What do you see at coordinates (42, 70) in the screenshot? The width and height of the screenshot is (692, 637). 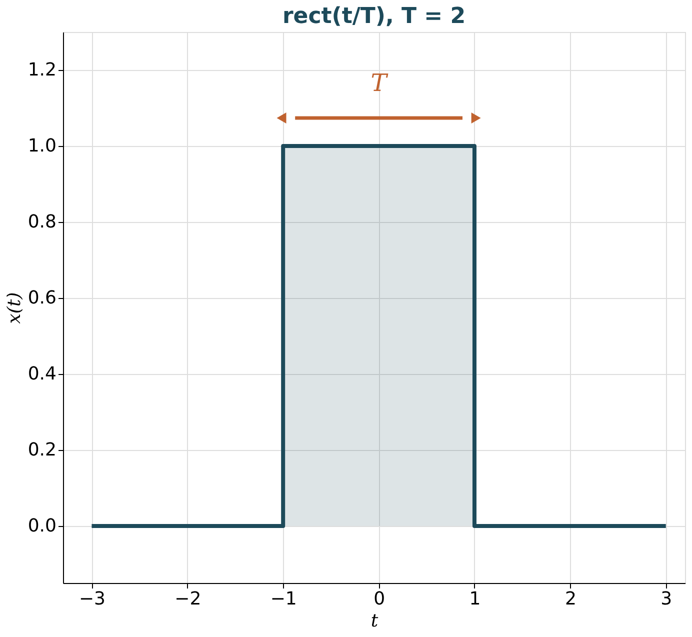 I see `y-tick-label: 1.2` at bounding box center [42, 70].